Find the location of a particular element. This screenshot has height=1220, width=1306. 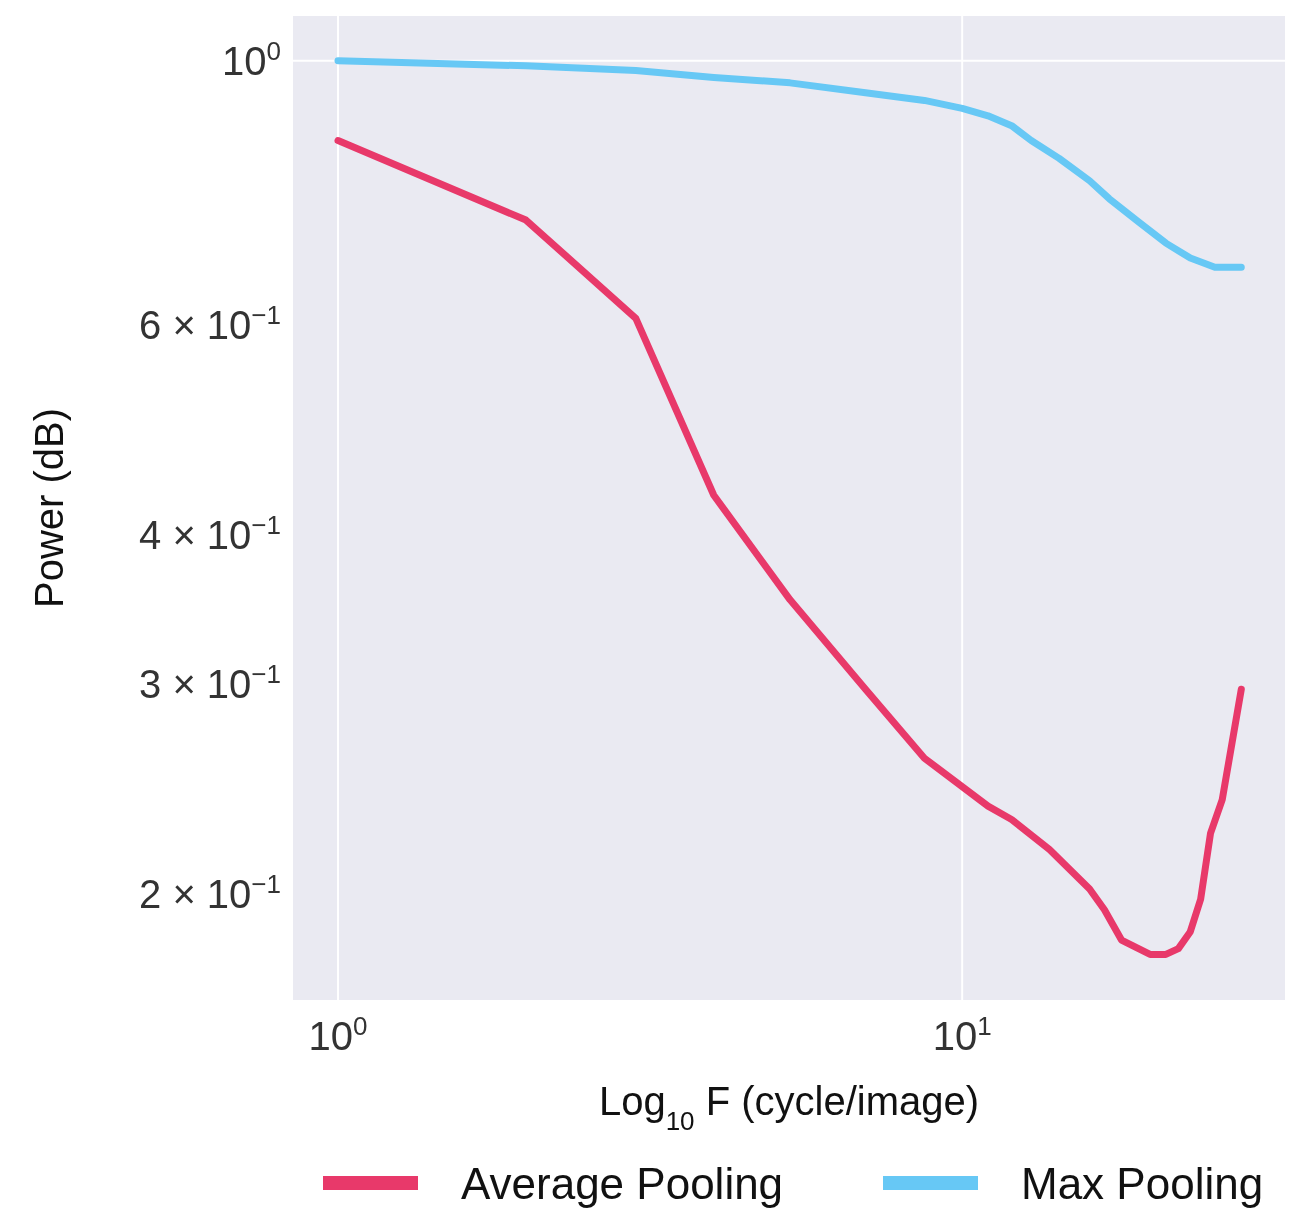

legend-label: Average Pooling is located at coordinates (622, 1183).